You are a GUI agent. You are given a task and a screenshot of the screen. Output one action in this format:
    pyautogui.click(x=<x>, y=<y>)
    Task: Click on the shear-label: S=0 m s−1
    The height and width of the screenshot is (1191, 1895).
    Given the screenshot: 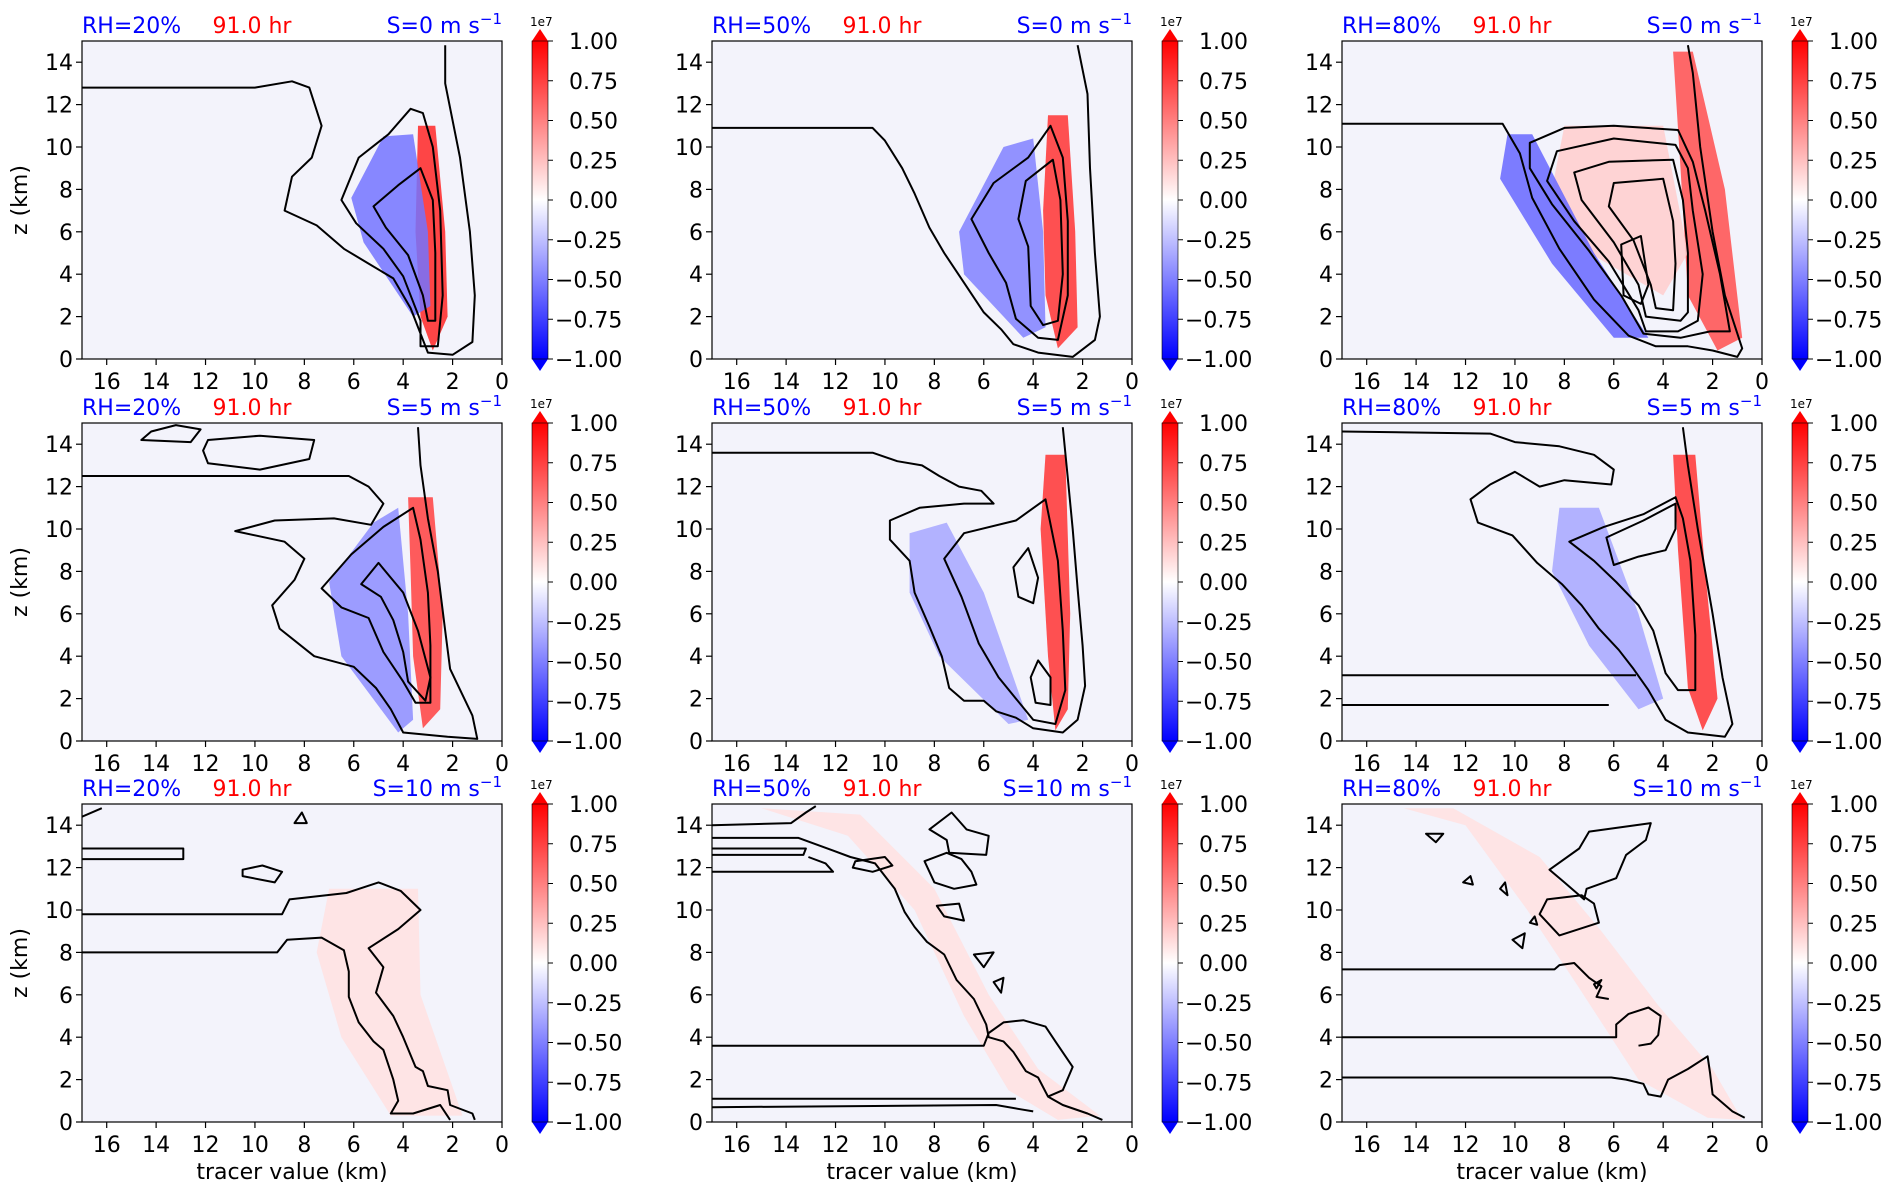 What is the action you would take?
    pyautogui.click(x=444, y=24)
    